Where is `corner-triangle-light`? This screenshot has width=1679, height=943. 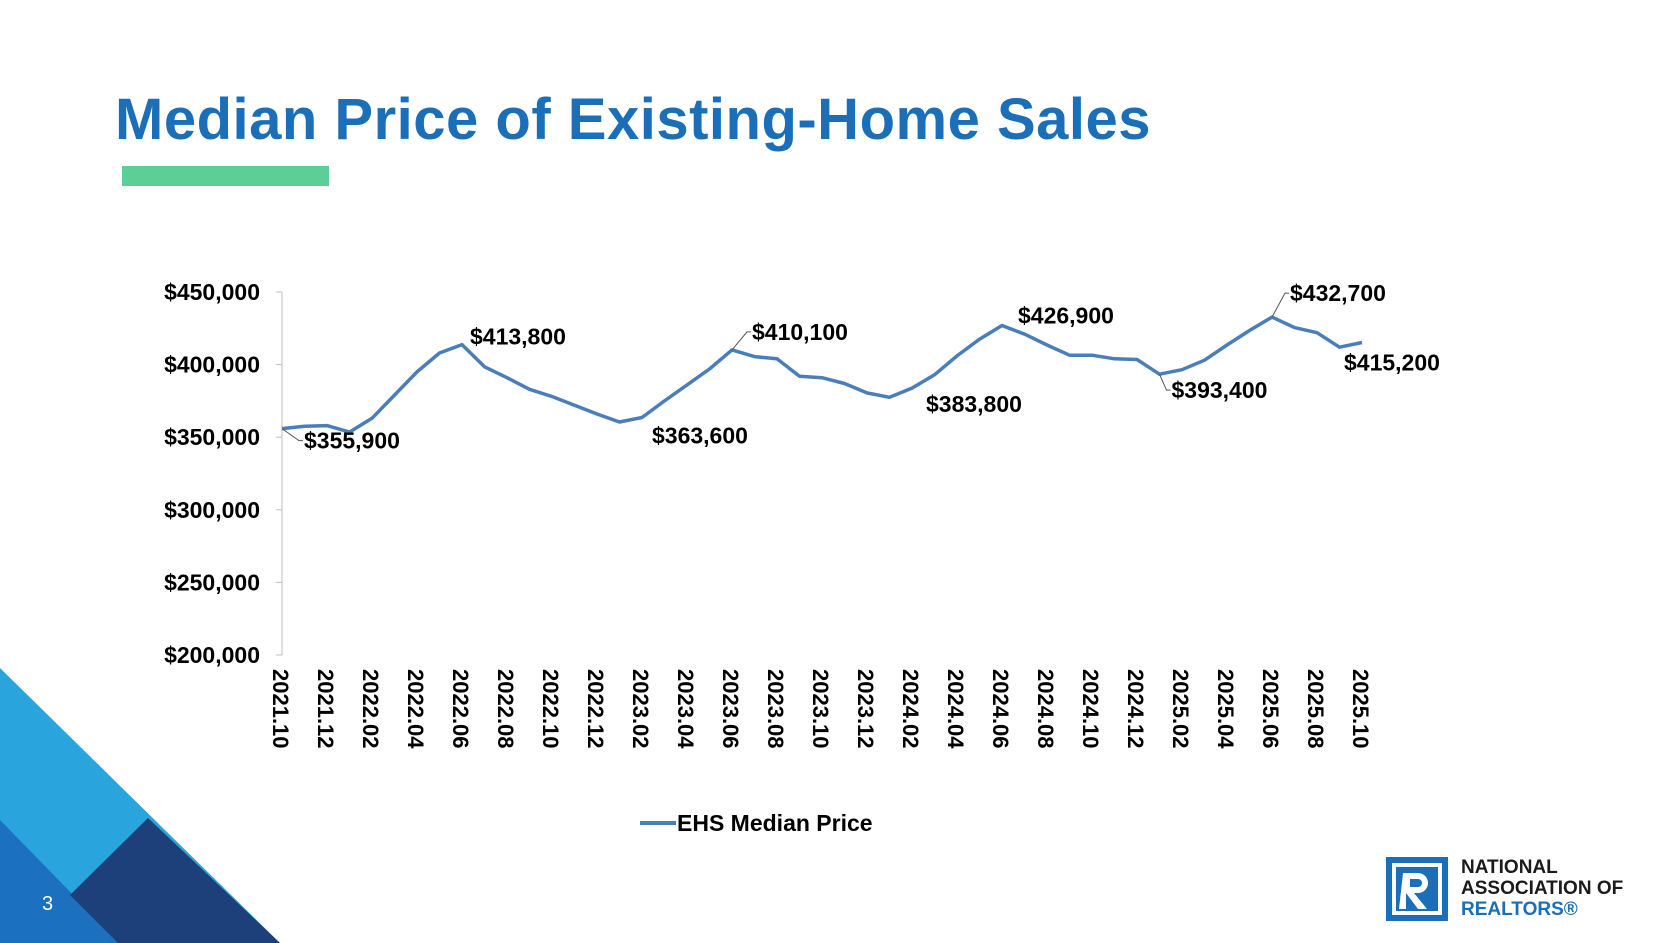
corner-triangle-light is located at coordinates (140, 805).